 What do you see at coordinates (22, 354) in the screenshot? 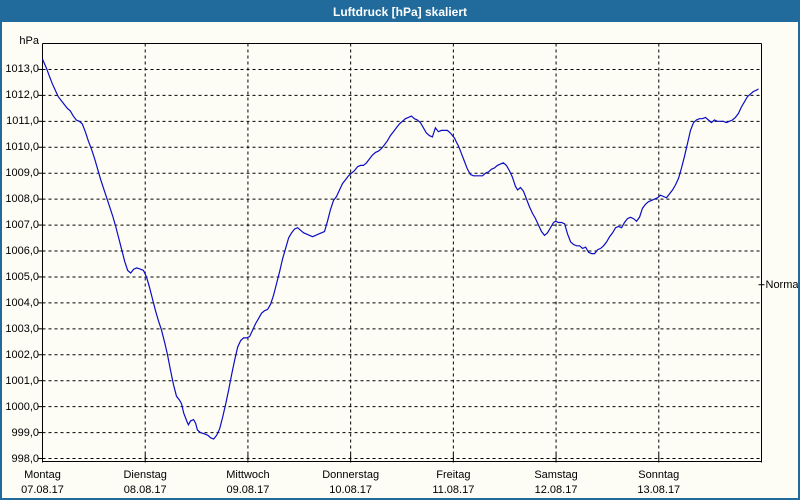
I see `y-tick-label: 1002,0` at bounding box center [22, 354].